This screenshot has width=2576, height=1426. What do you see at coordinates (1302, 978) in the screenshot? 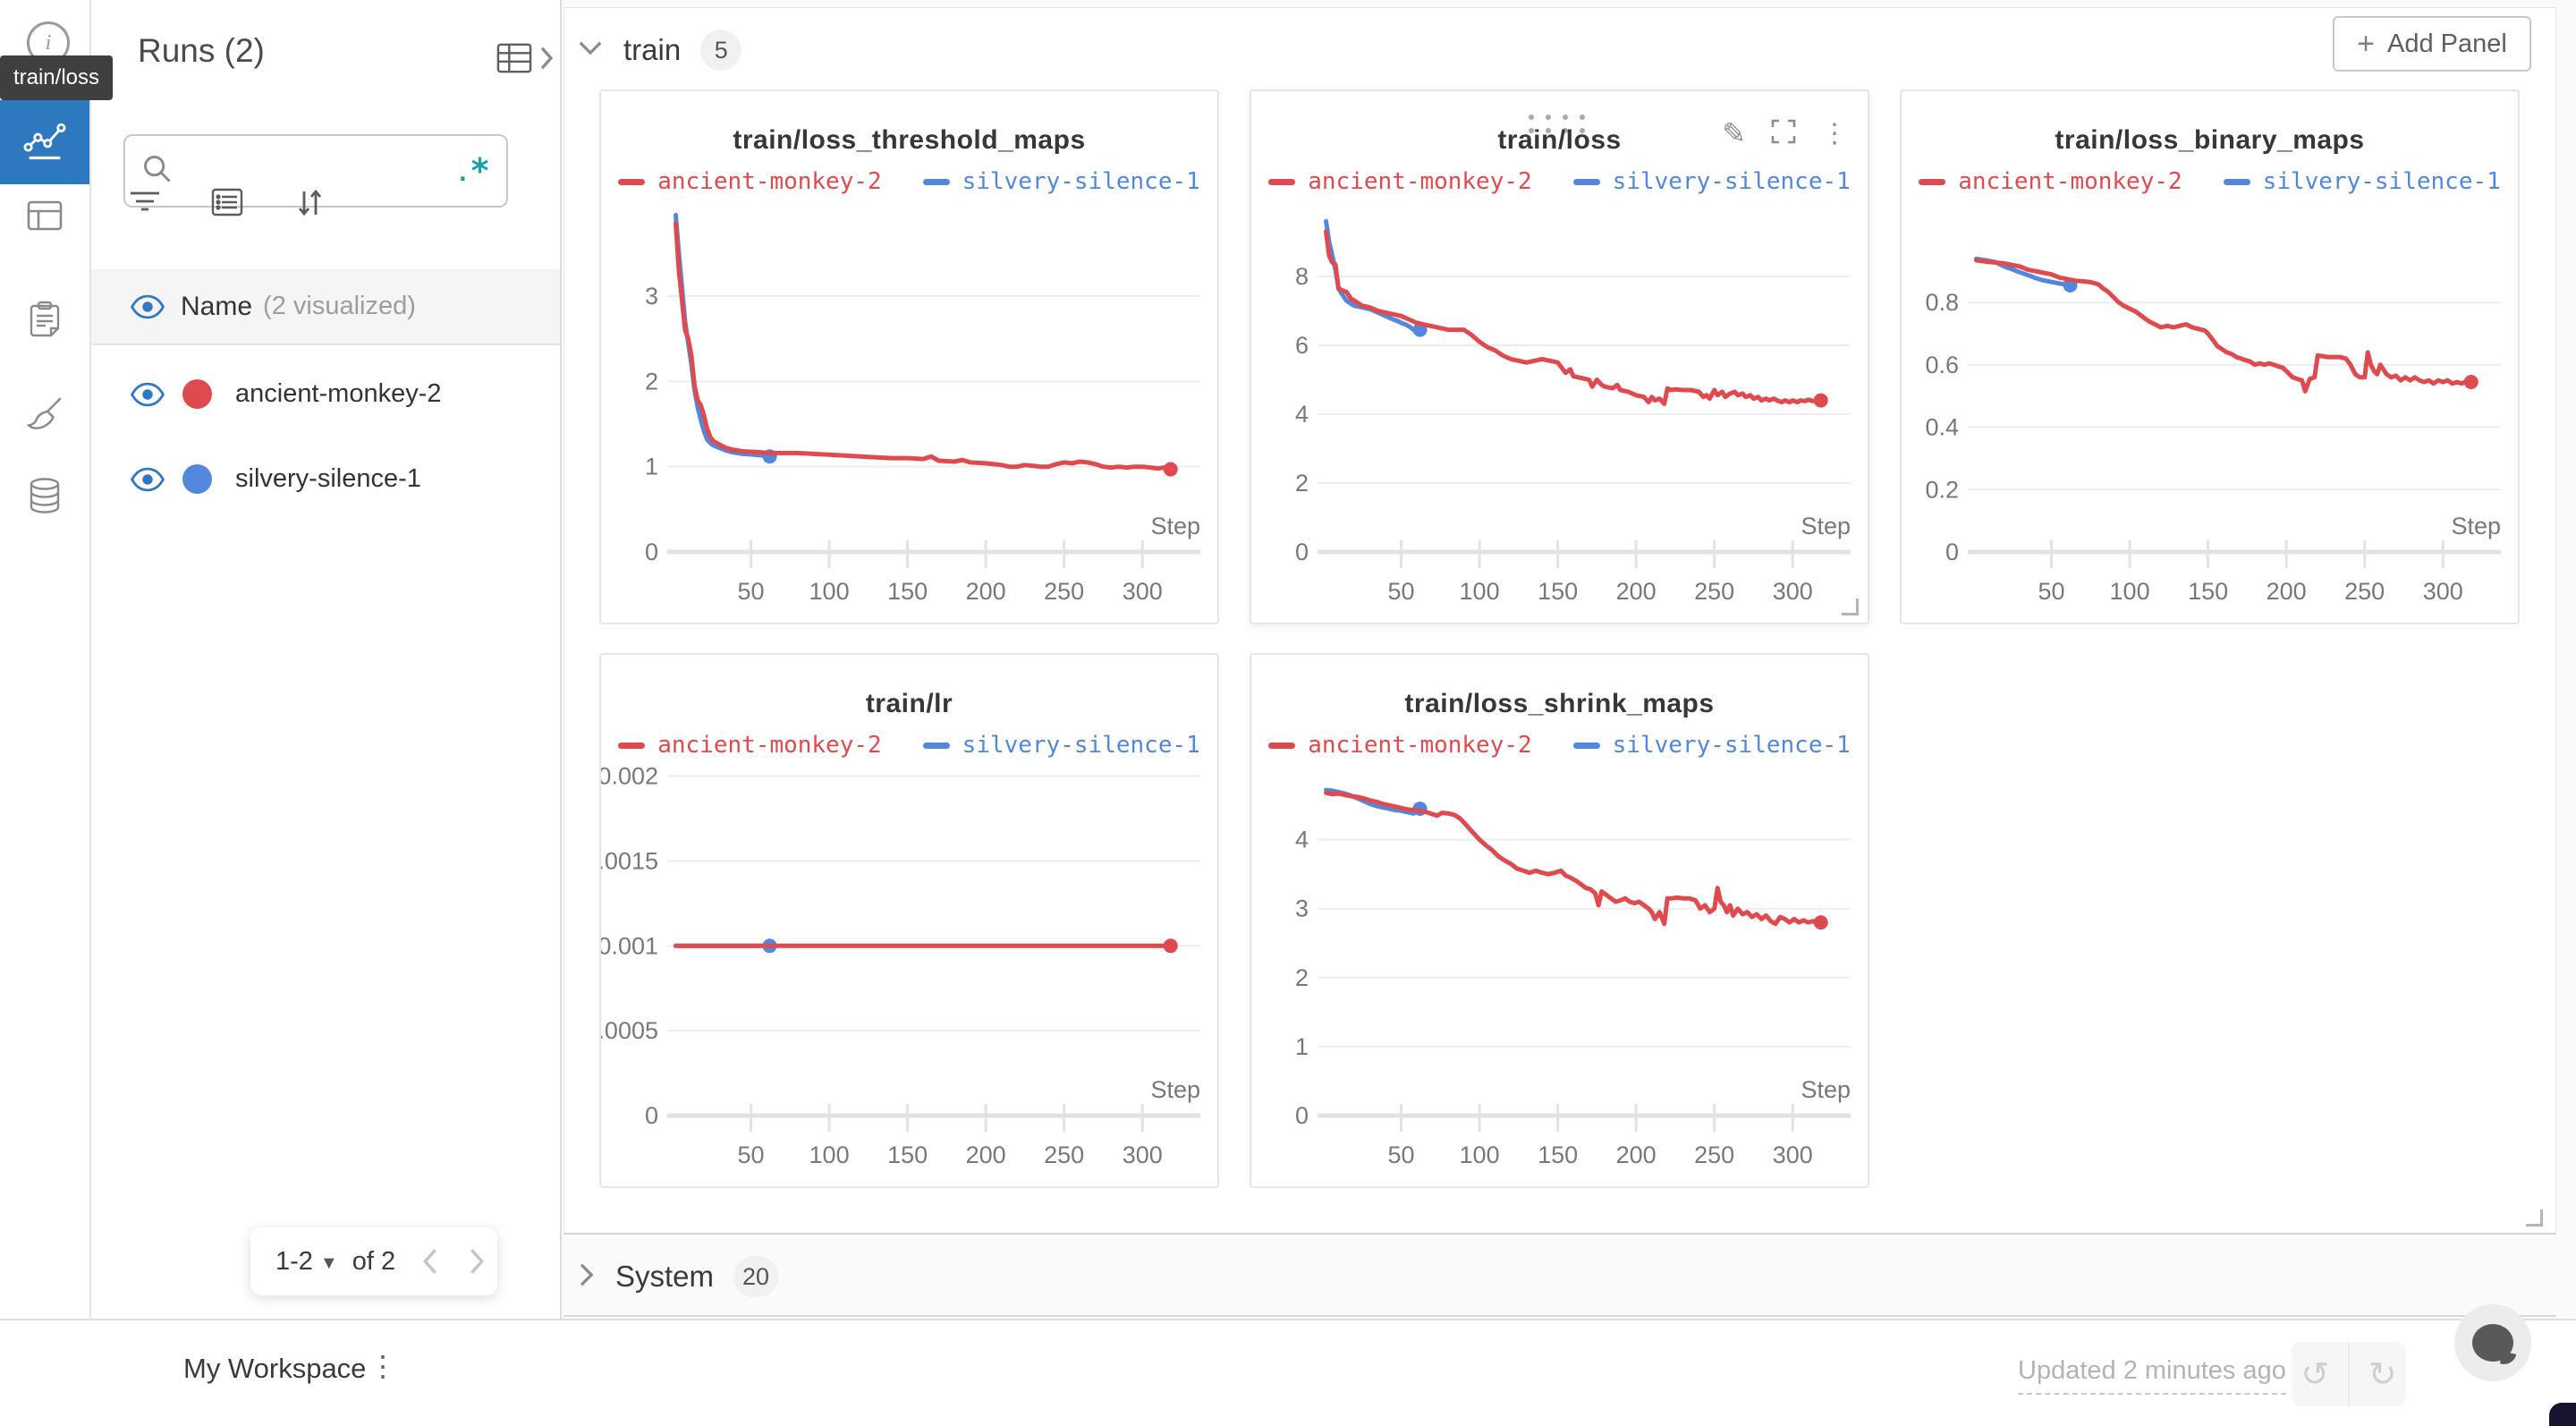
I see `svg-text: 2` at bounding box center [1302, 978].